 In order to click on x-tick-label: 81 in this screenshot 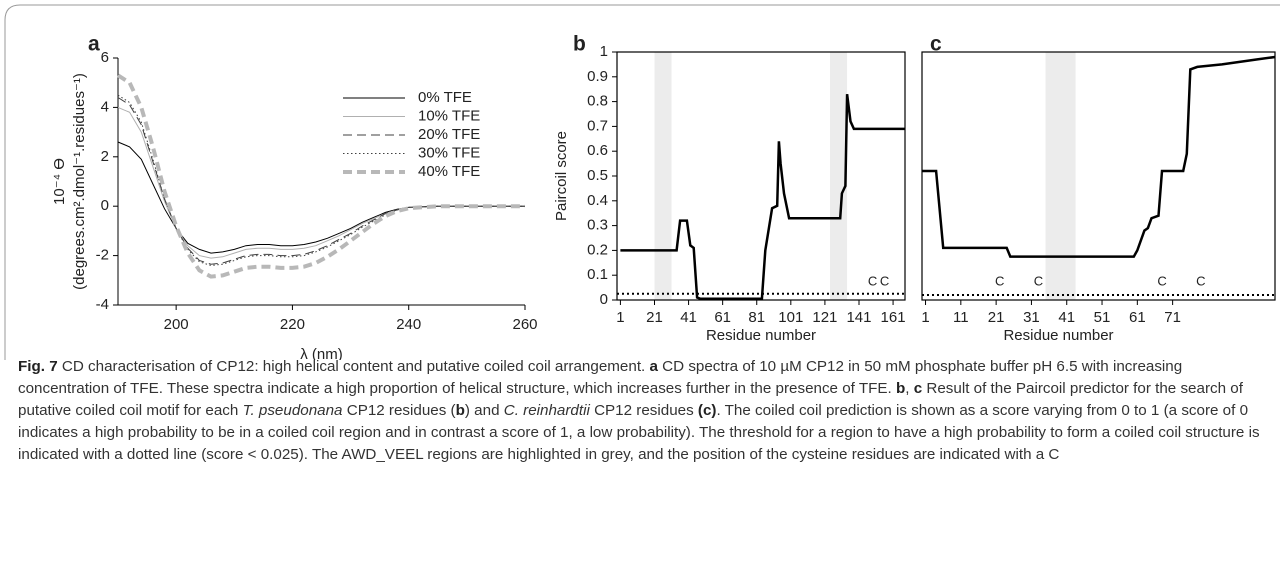, I will do `click(756, 317)`.